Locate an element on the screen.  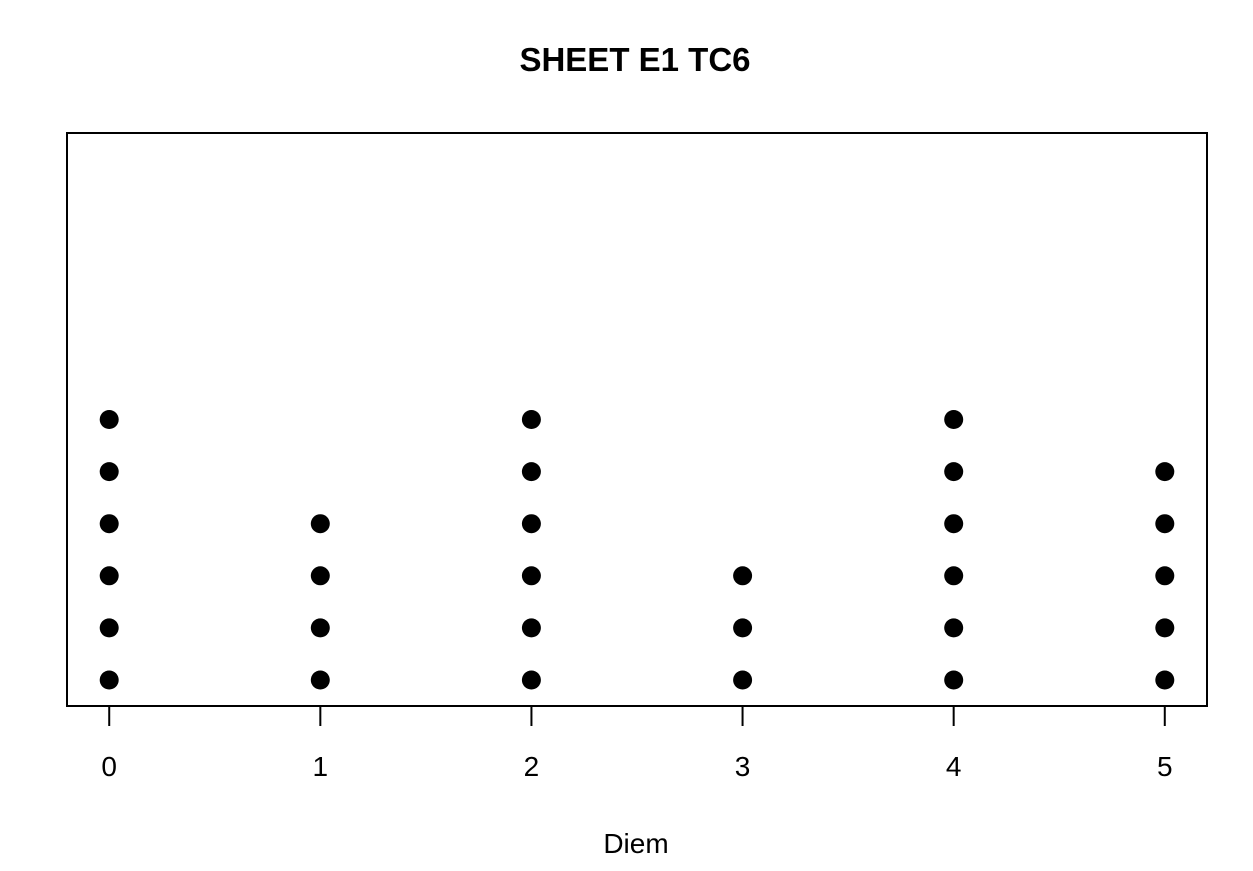
x-tick-label: 0 is located at coordinates (109, 766).